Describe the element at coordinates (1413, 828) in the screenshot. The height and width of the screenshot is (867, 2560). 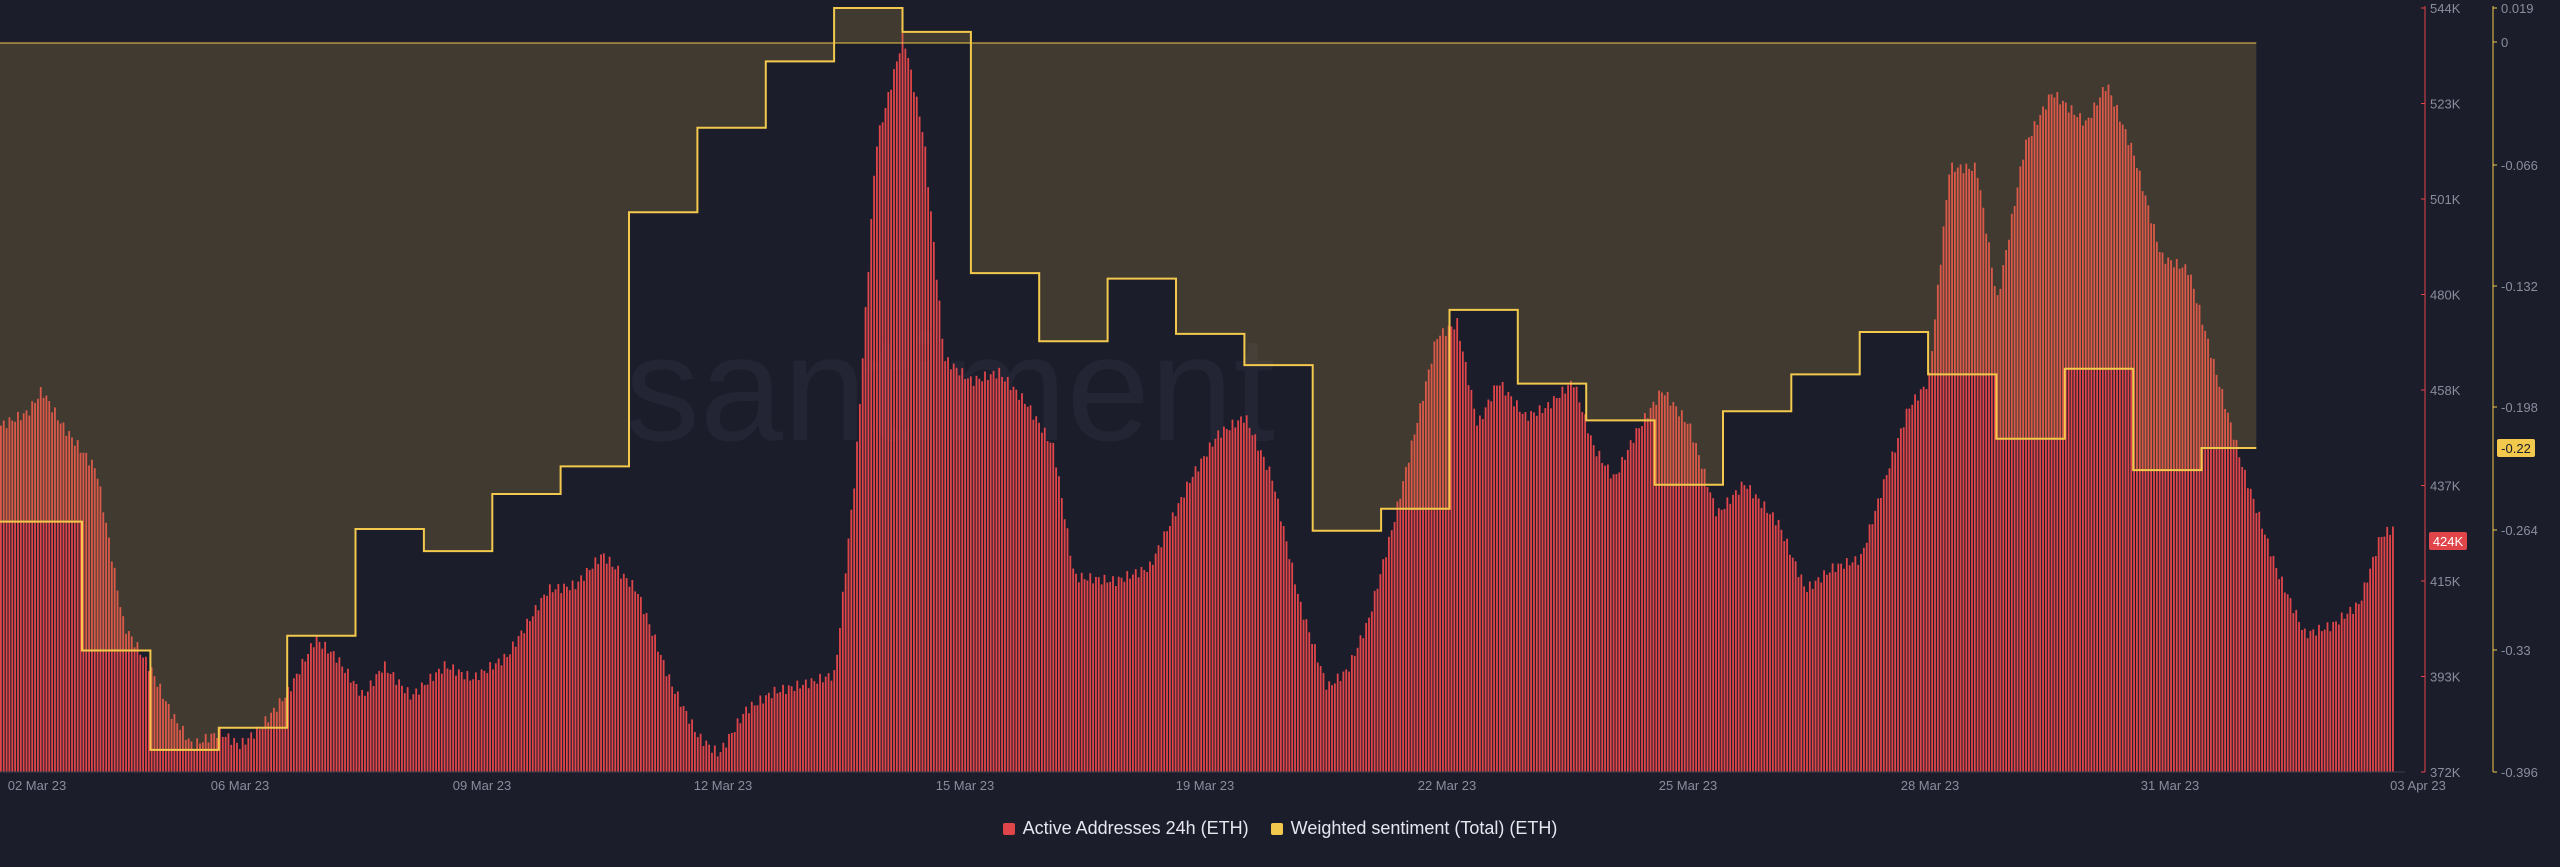
I see `legend-item-weighted-sentiment: Weighted sentiment (Total) (ETH)` at that location.